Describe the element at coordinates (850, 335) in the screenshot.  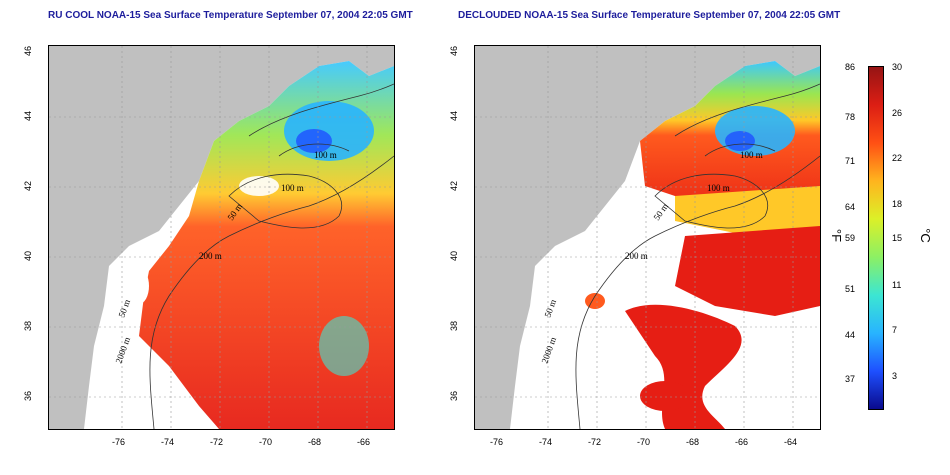
I see `f-tick: 44` at that location.